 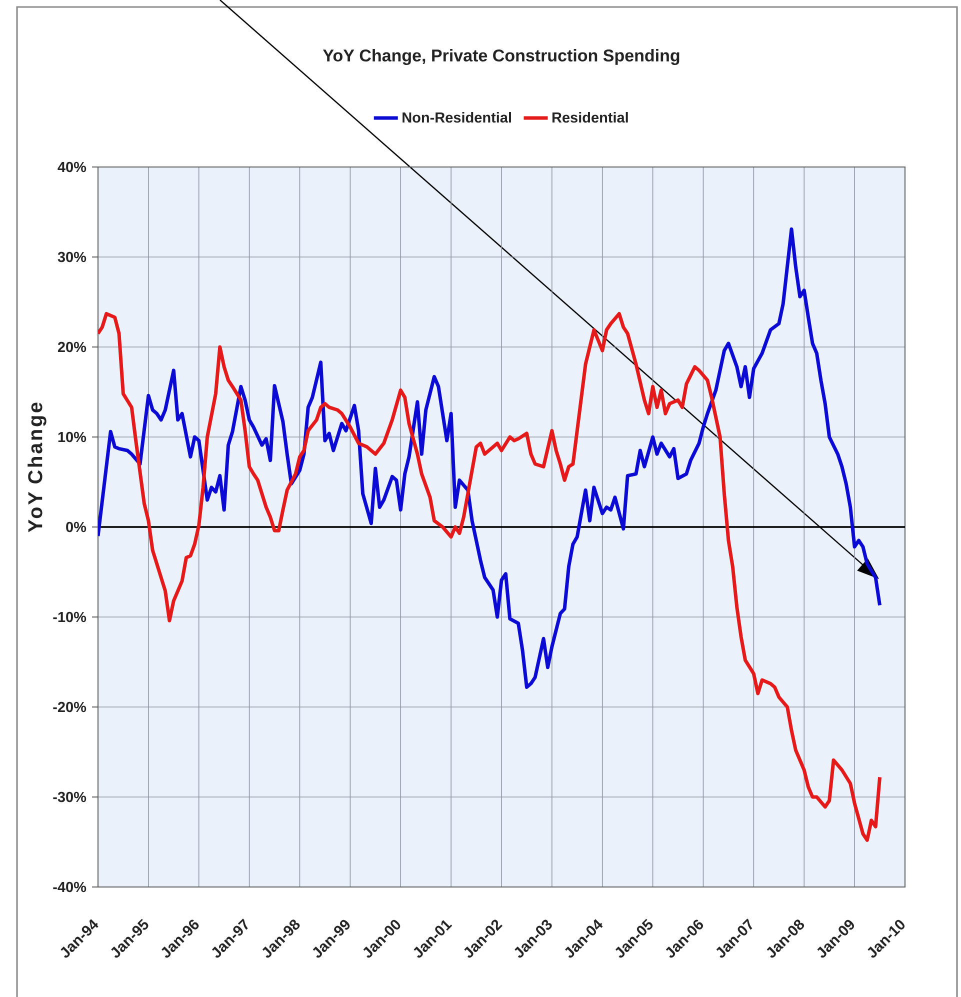 I want to click on y-tick-label: -20%, so click(x=69, y=707).